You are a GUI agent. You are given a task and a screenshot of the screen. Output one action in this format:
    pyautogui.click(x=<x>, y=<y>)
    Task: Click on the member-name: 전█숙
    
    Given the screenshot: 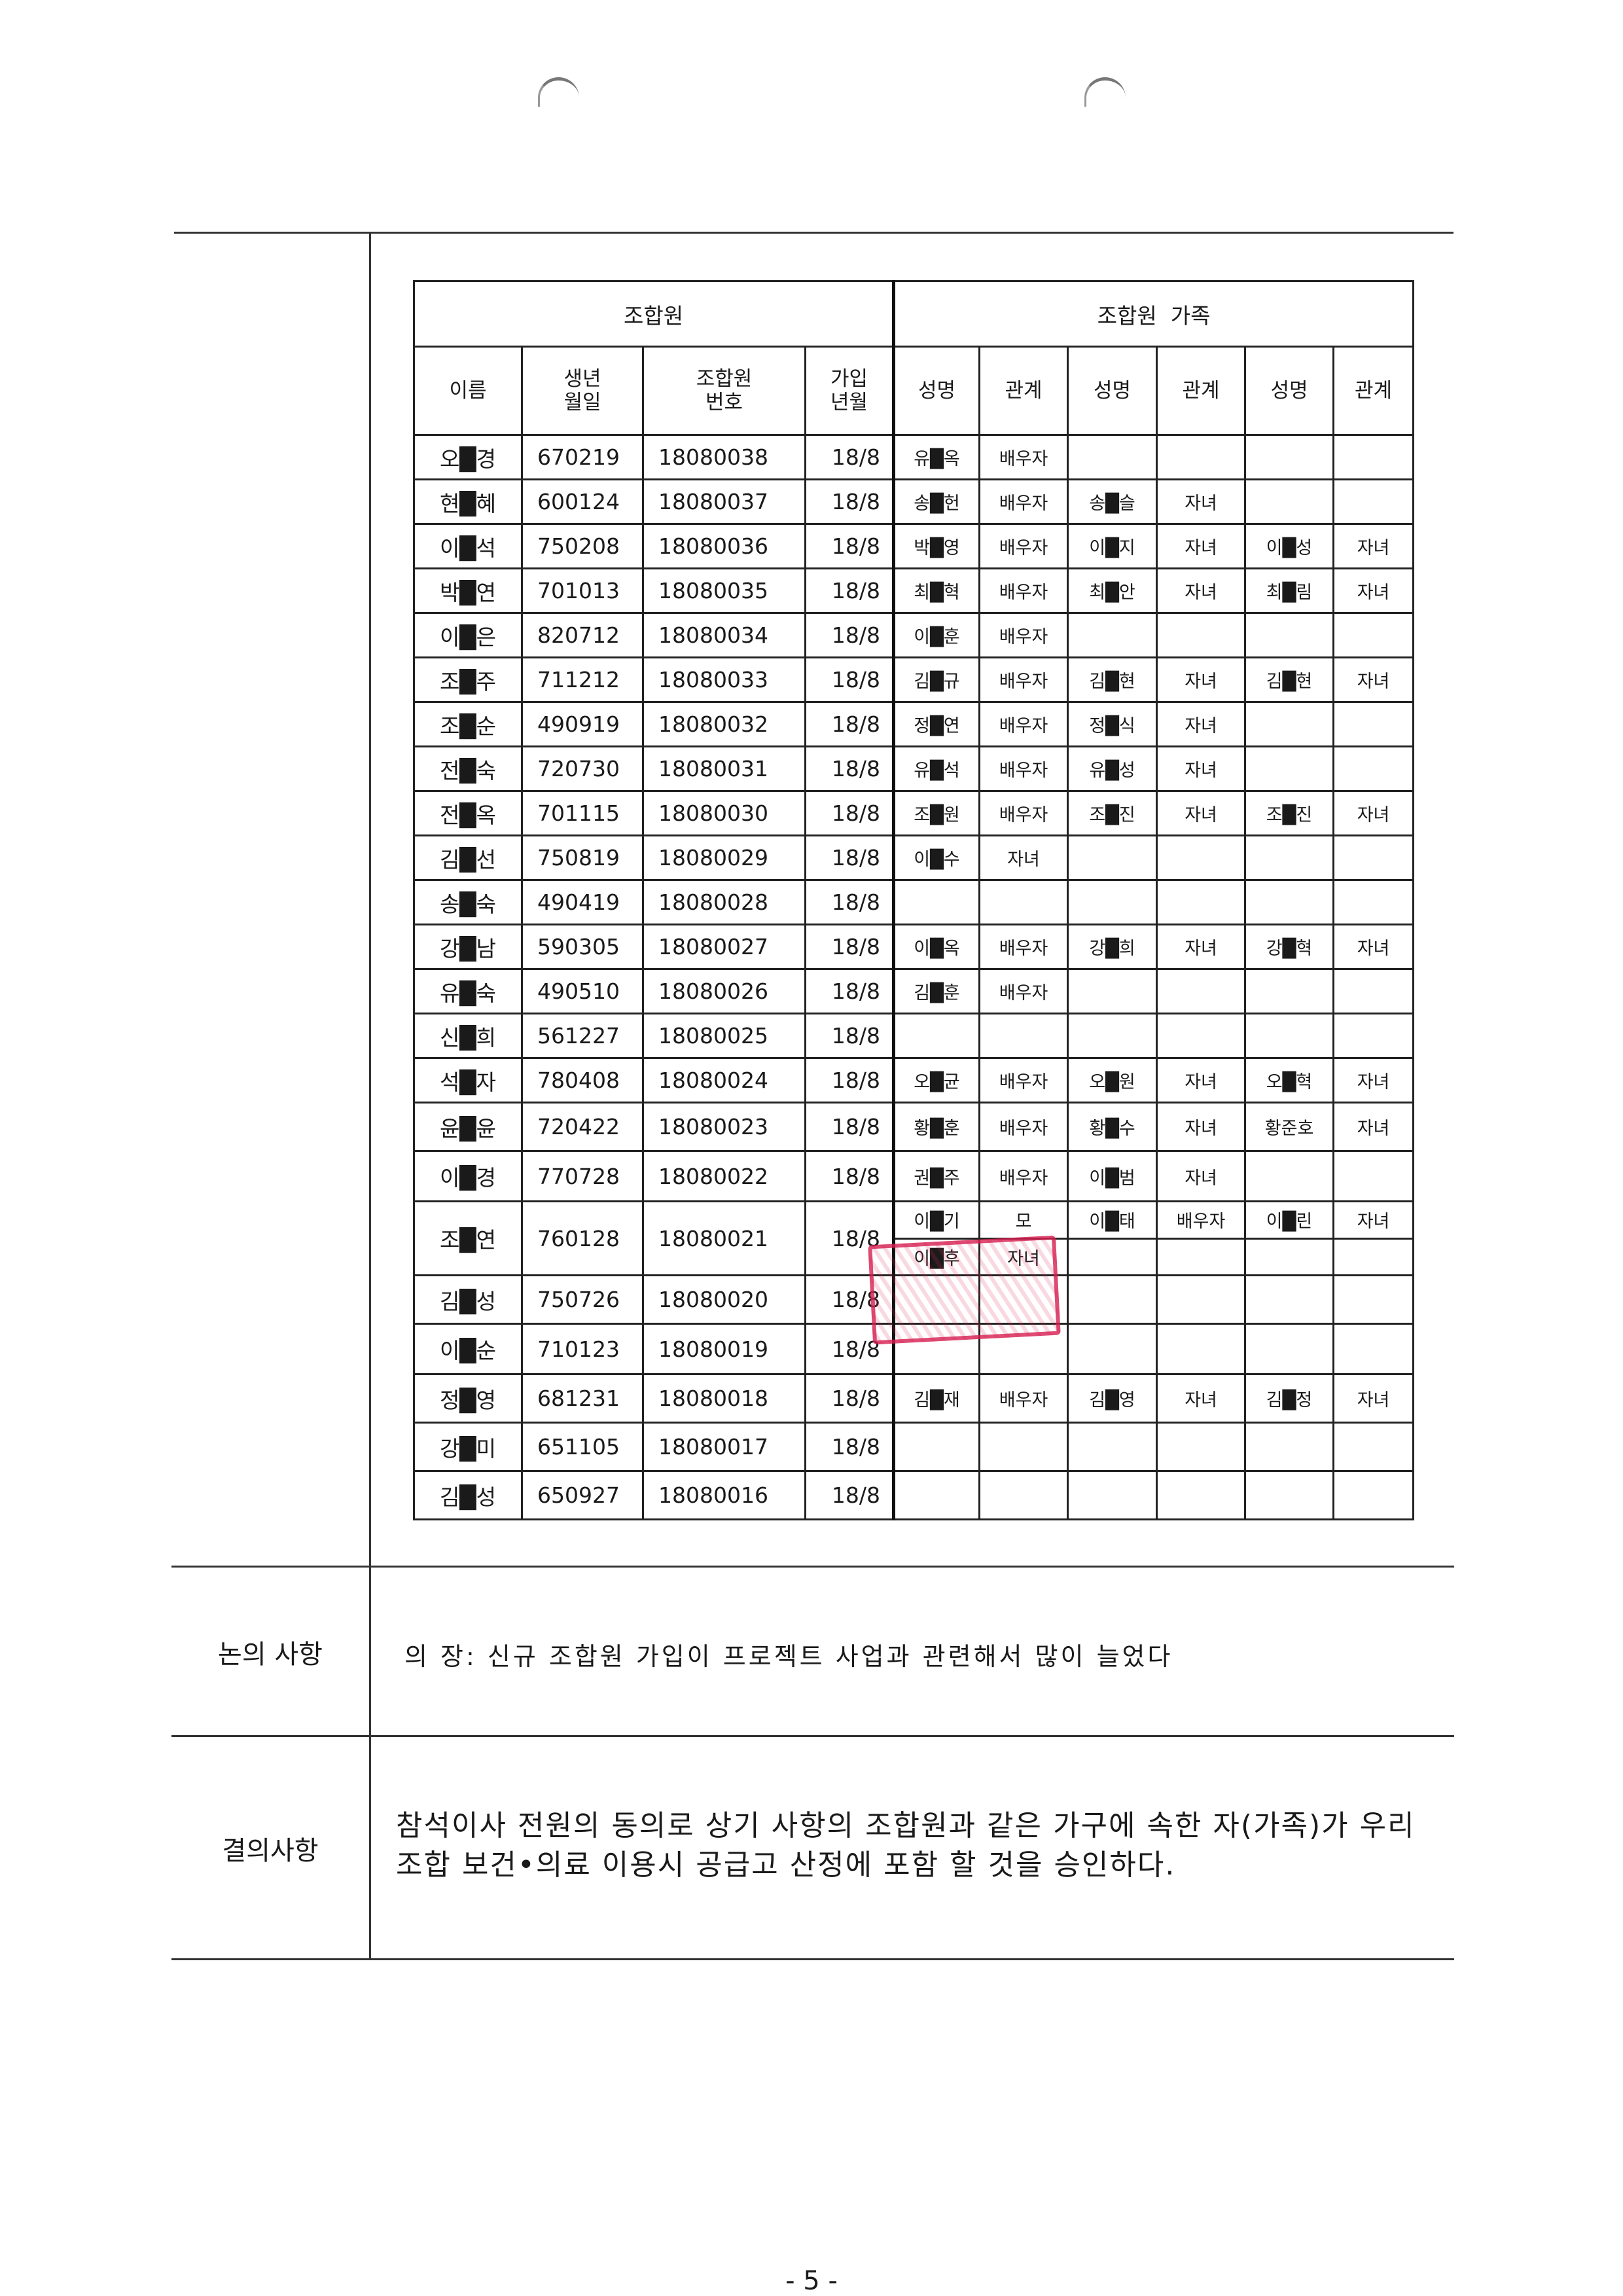 What is the action you would take?
    pyautogui.click(x=468, y=769)
    